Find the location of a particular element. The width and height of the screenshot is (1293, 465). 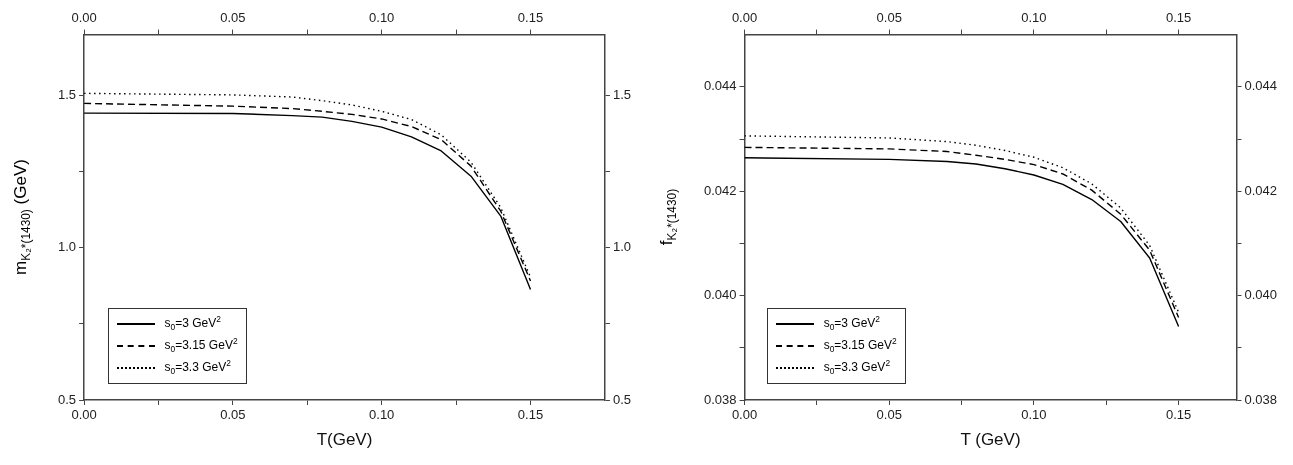

y2-tick-label: 0.044 is located at coordinates (1261, 86).